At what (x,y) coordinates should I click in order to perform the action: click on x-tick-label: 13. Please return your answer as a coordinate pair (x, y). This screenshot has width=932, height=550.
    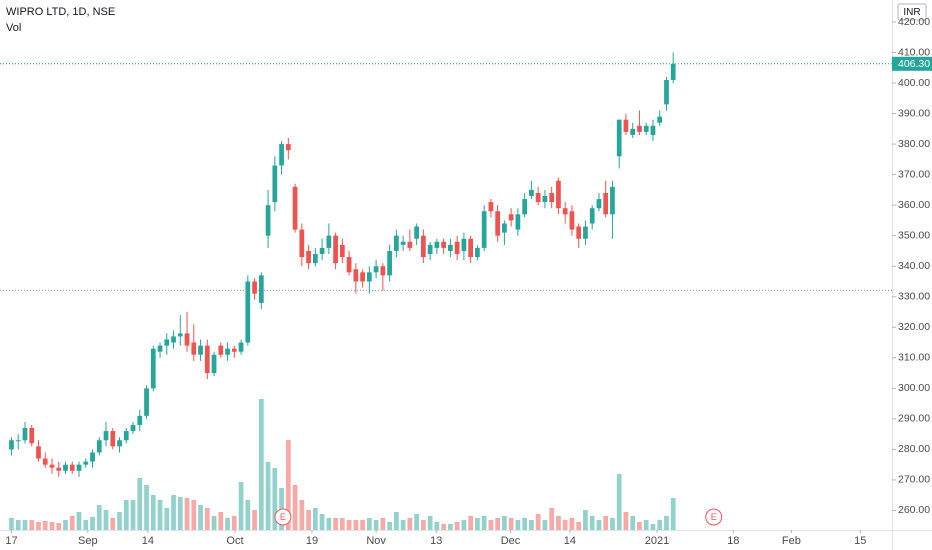
    Looking at the image, I should click on (436, 541).